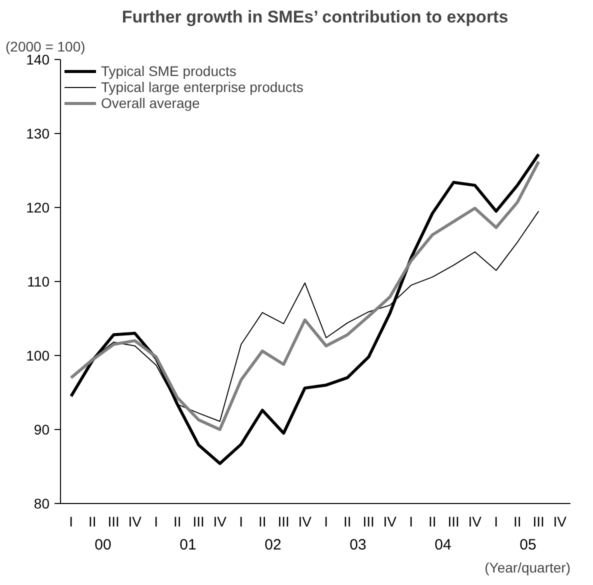  Describe the element at coordinates (443, 545) in the screenshot. I see `text: 04` at that location.